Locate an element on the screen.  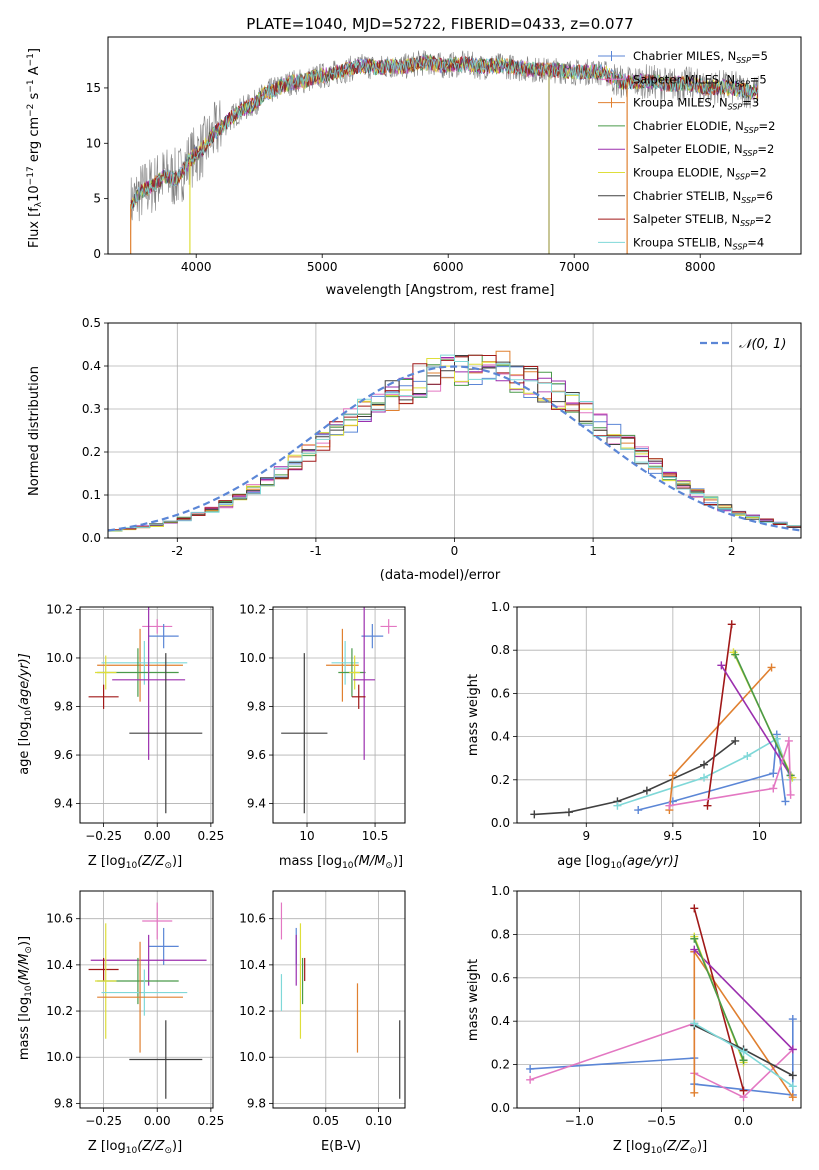
axes-frame is located at coordinates (339, 715).